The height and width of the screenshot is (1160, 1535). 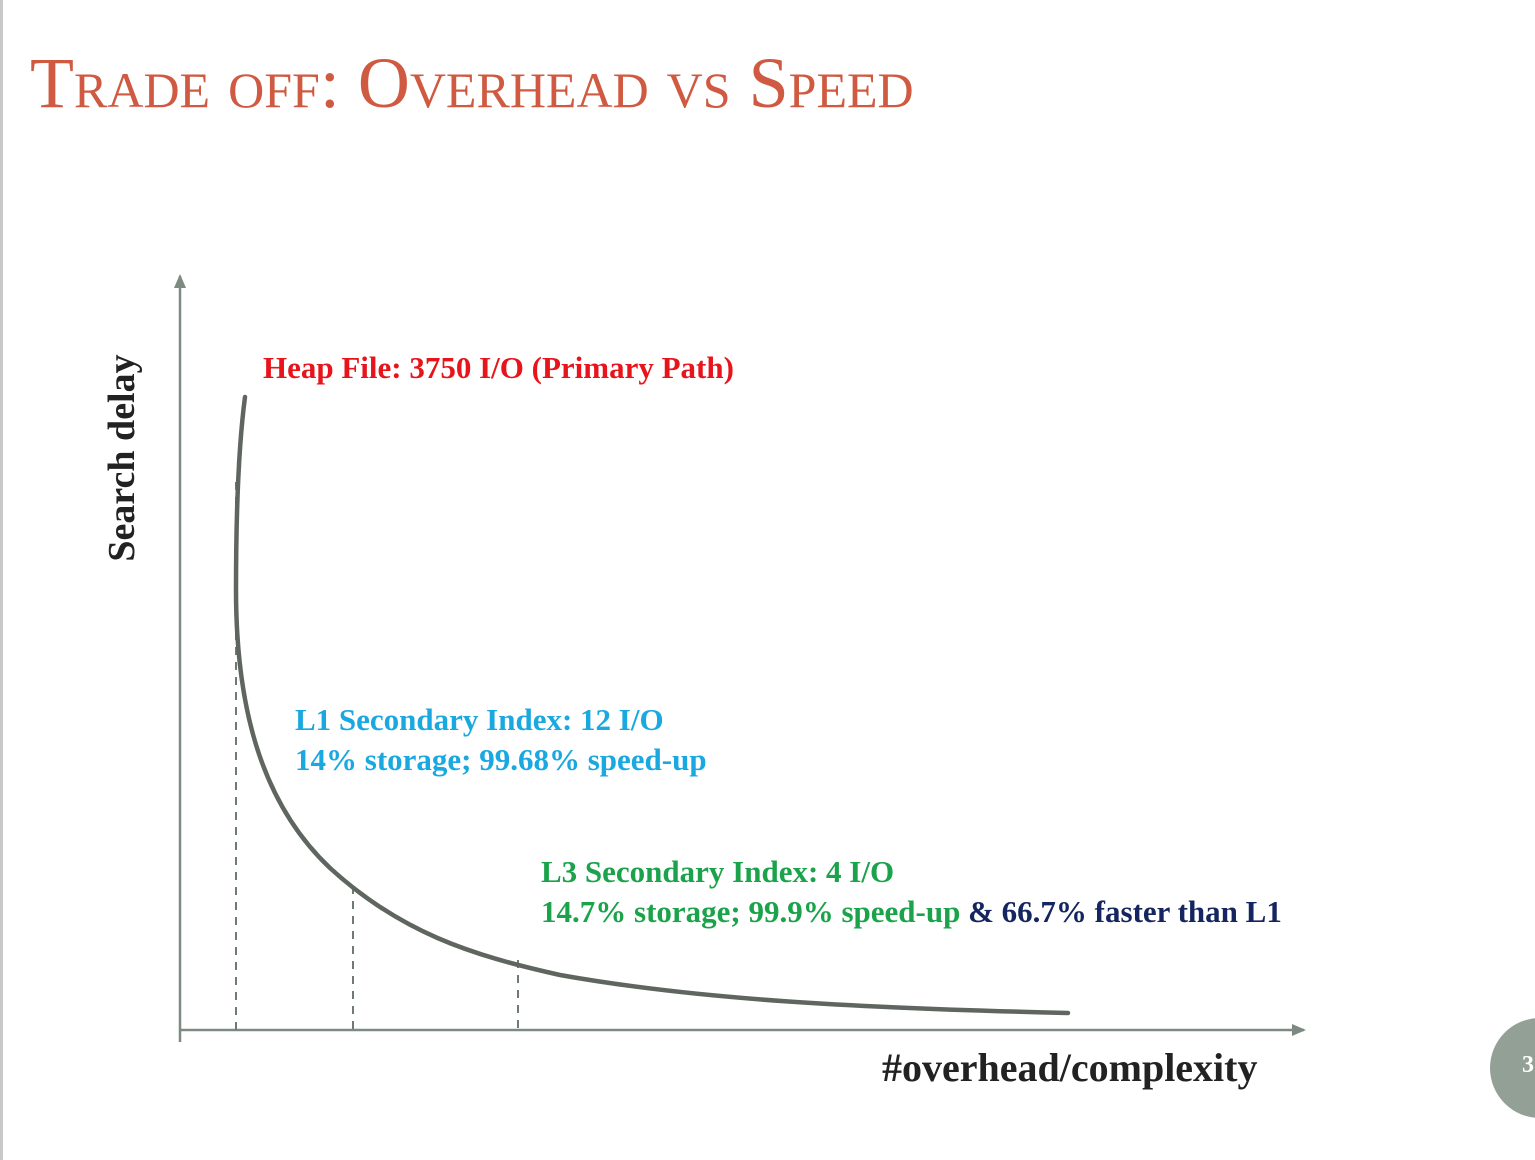 What do you see at coordinates (718, 871) in the screenshot?
I see `l3-index-title: L3 Secondary Index: 4 I/O` at bounding box center [718, 871].